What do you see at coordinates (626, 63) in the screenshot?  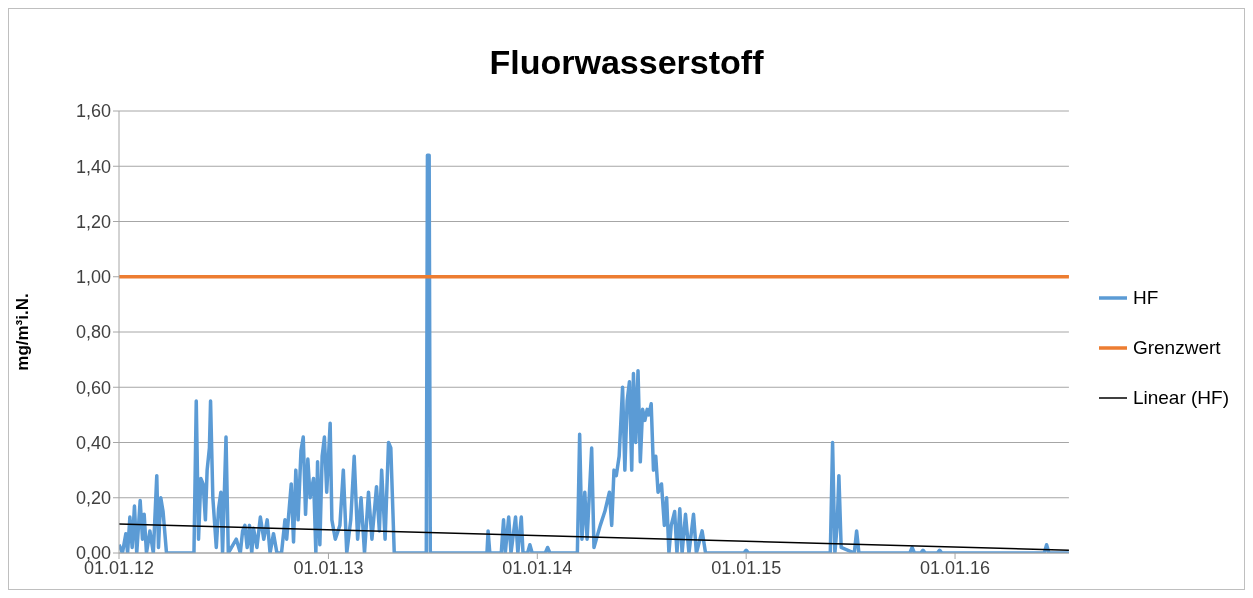 I see `chart-title: Fluorwasserstoff` at bounding box center [626, 63].